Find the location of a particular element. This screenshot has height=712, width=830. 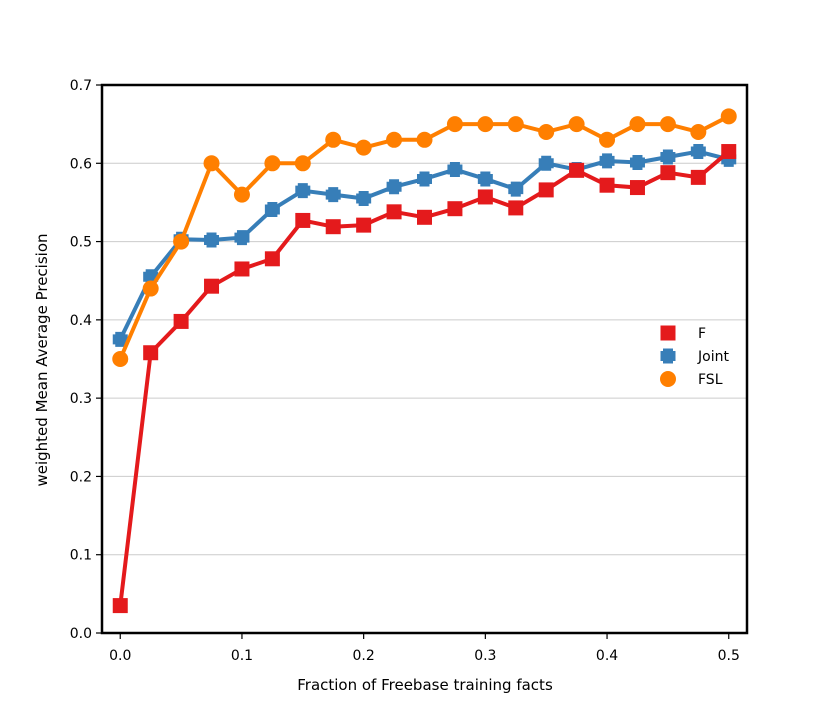

legend: F Joint FSL is located at coordinates (694, 356).